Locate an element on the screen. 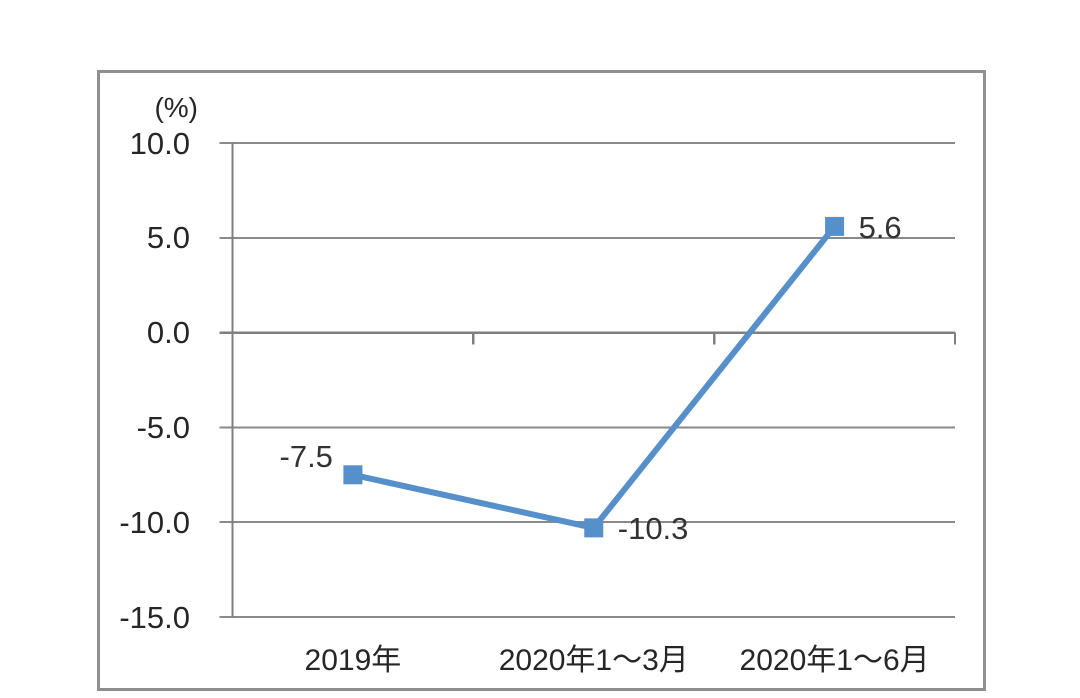 This screenshot has width=1080, height=698. y-axis-tick-label: 0.0 is located at coordinates (168, 333).